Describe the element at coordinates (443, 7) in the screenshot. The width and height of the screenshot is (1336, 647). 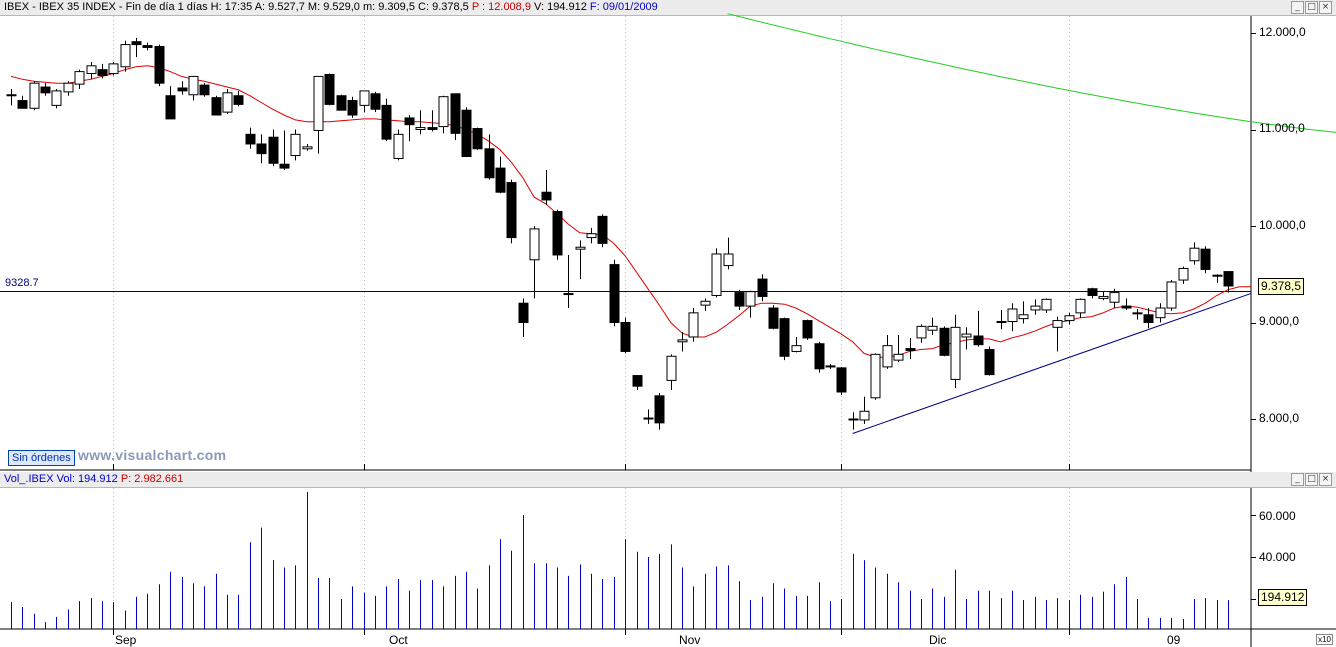
I see `close-value: C: 9.378,5` at that location.